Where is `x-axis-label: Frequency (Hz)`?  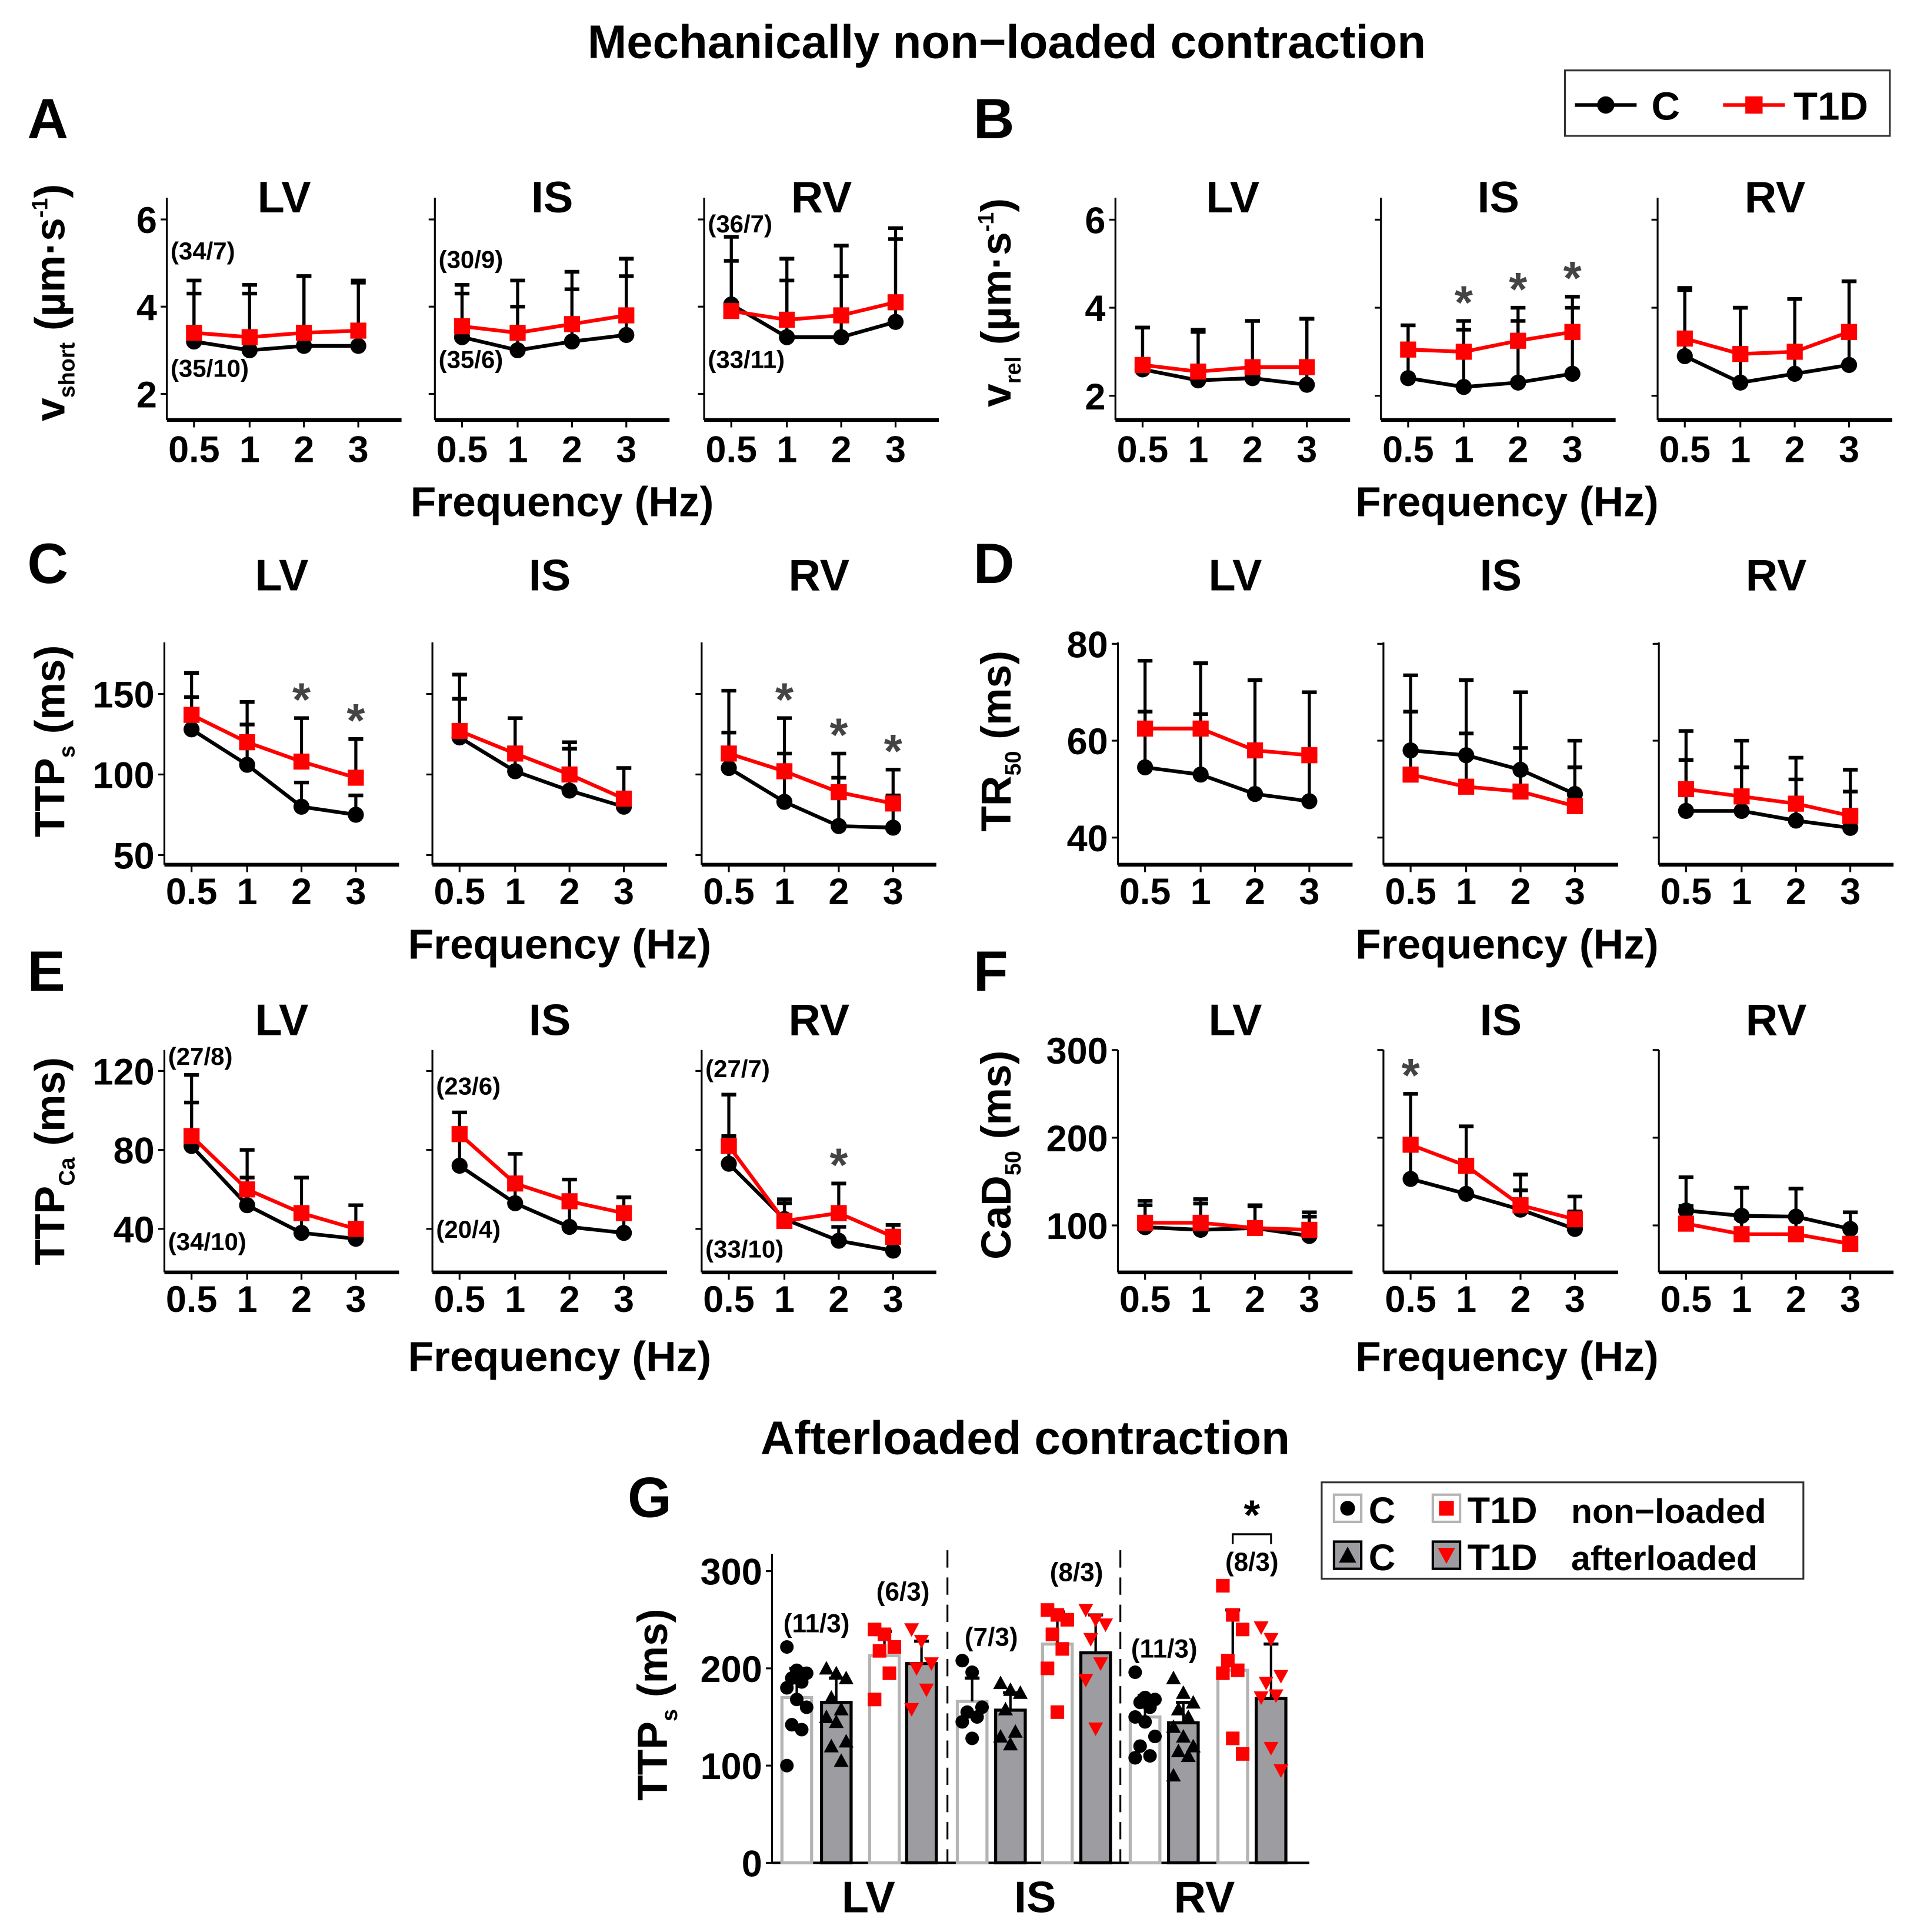 x-axis-label: Frequency (Hz) is located at coordinates (560, 1357).